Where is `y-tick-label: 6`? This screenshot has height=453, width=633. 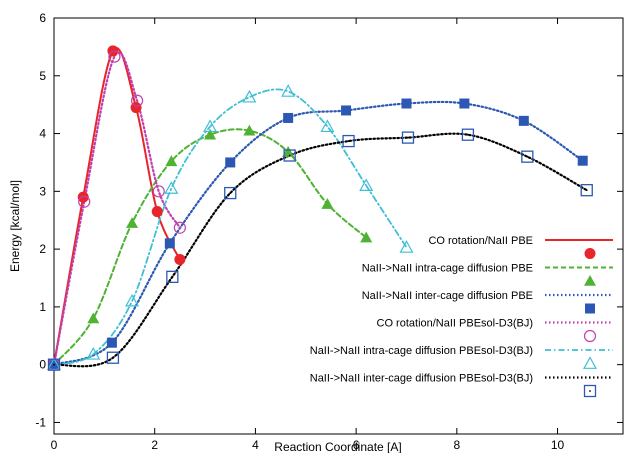
y-tick-label: 6 is located at coordinates (42, 18).